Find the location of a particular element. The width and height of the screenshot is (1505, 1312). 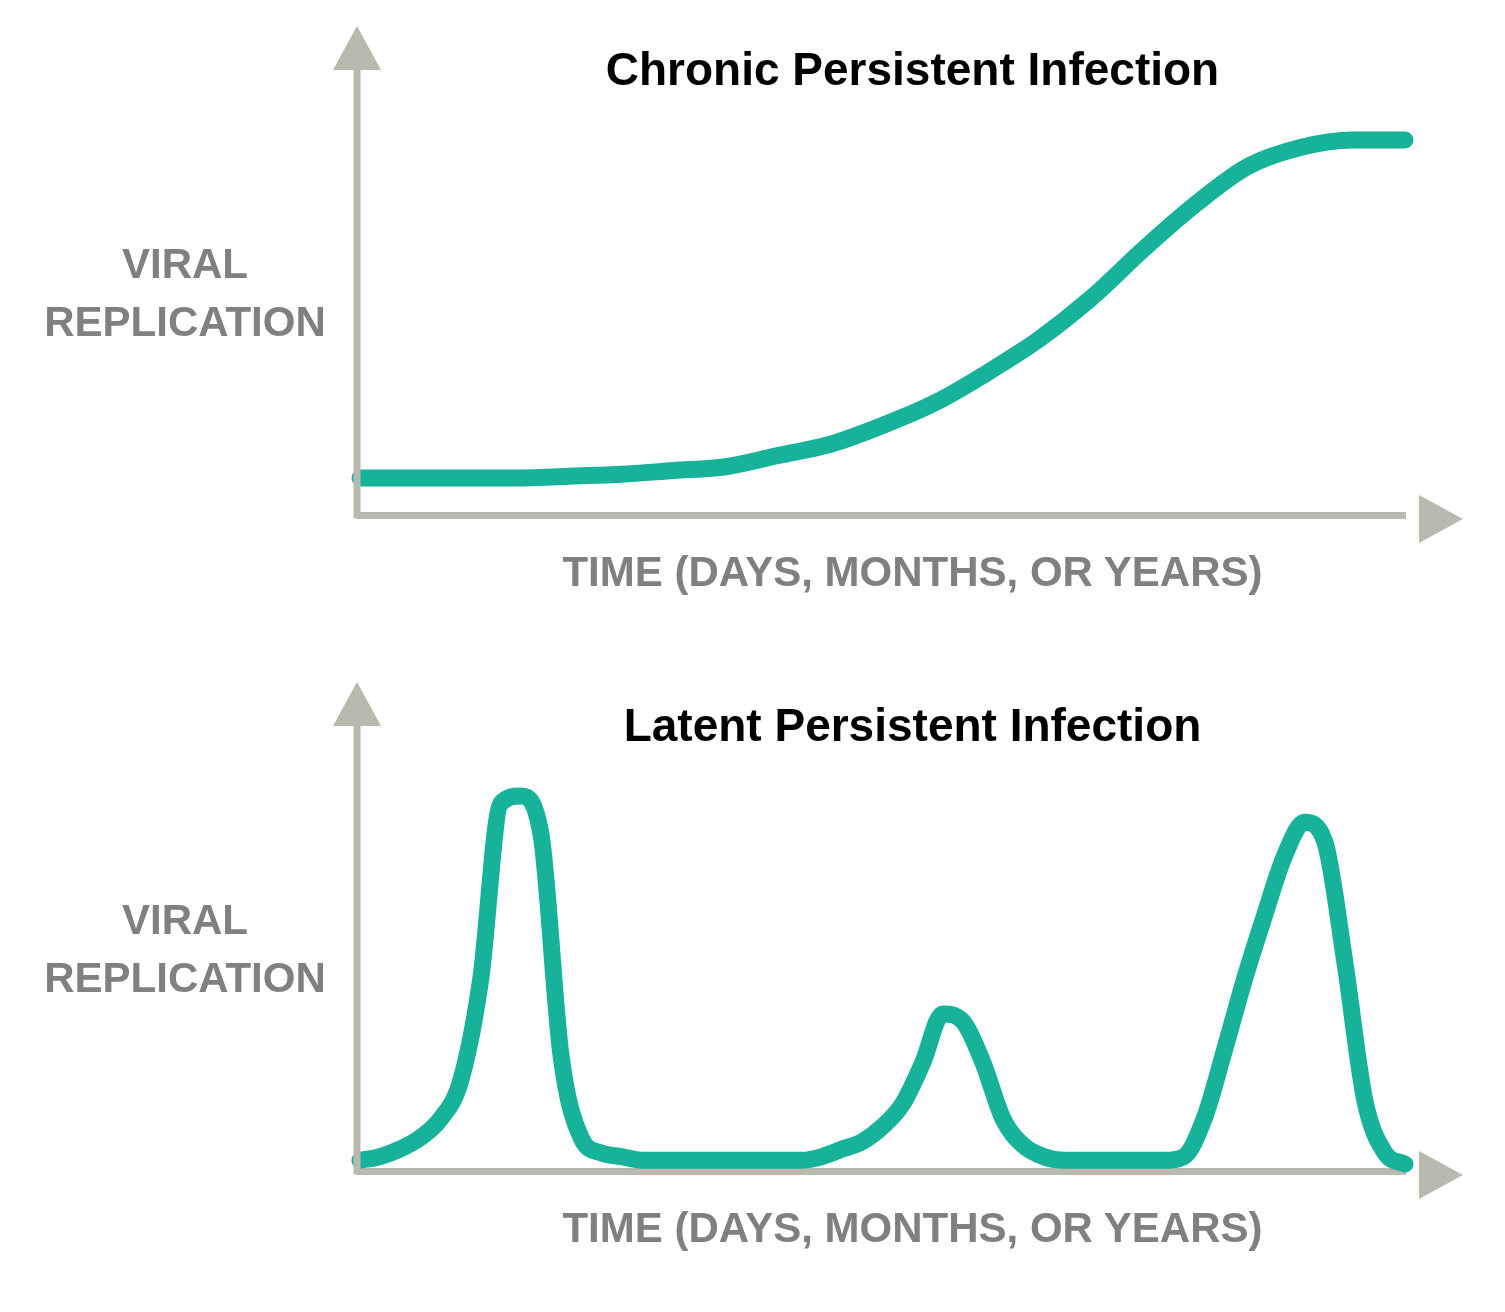

chart-title: Chronic Persistent Infection is located at coordinates (912, 69).